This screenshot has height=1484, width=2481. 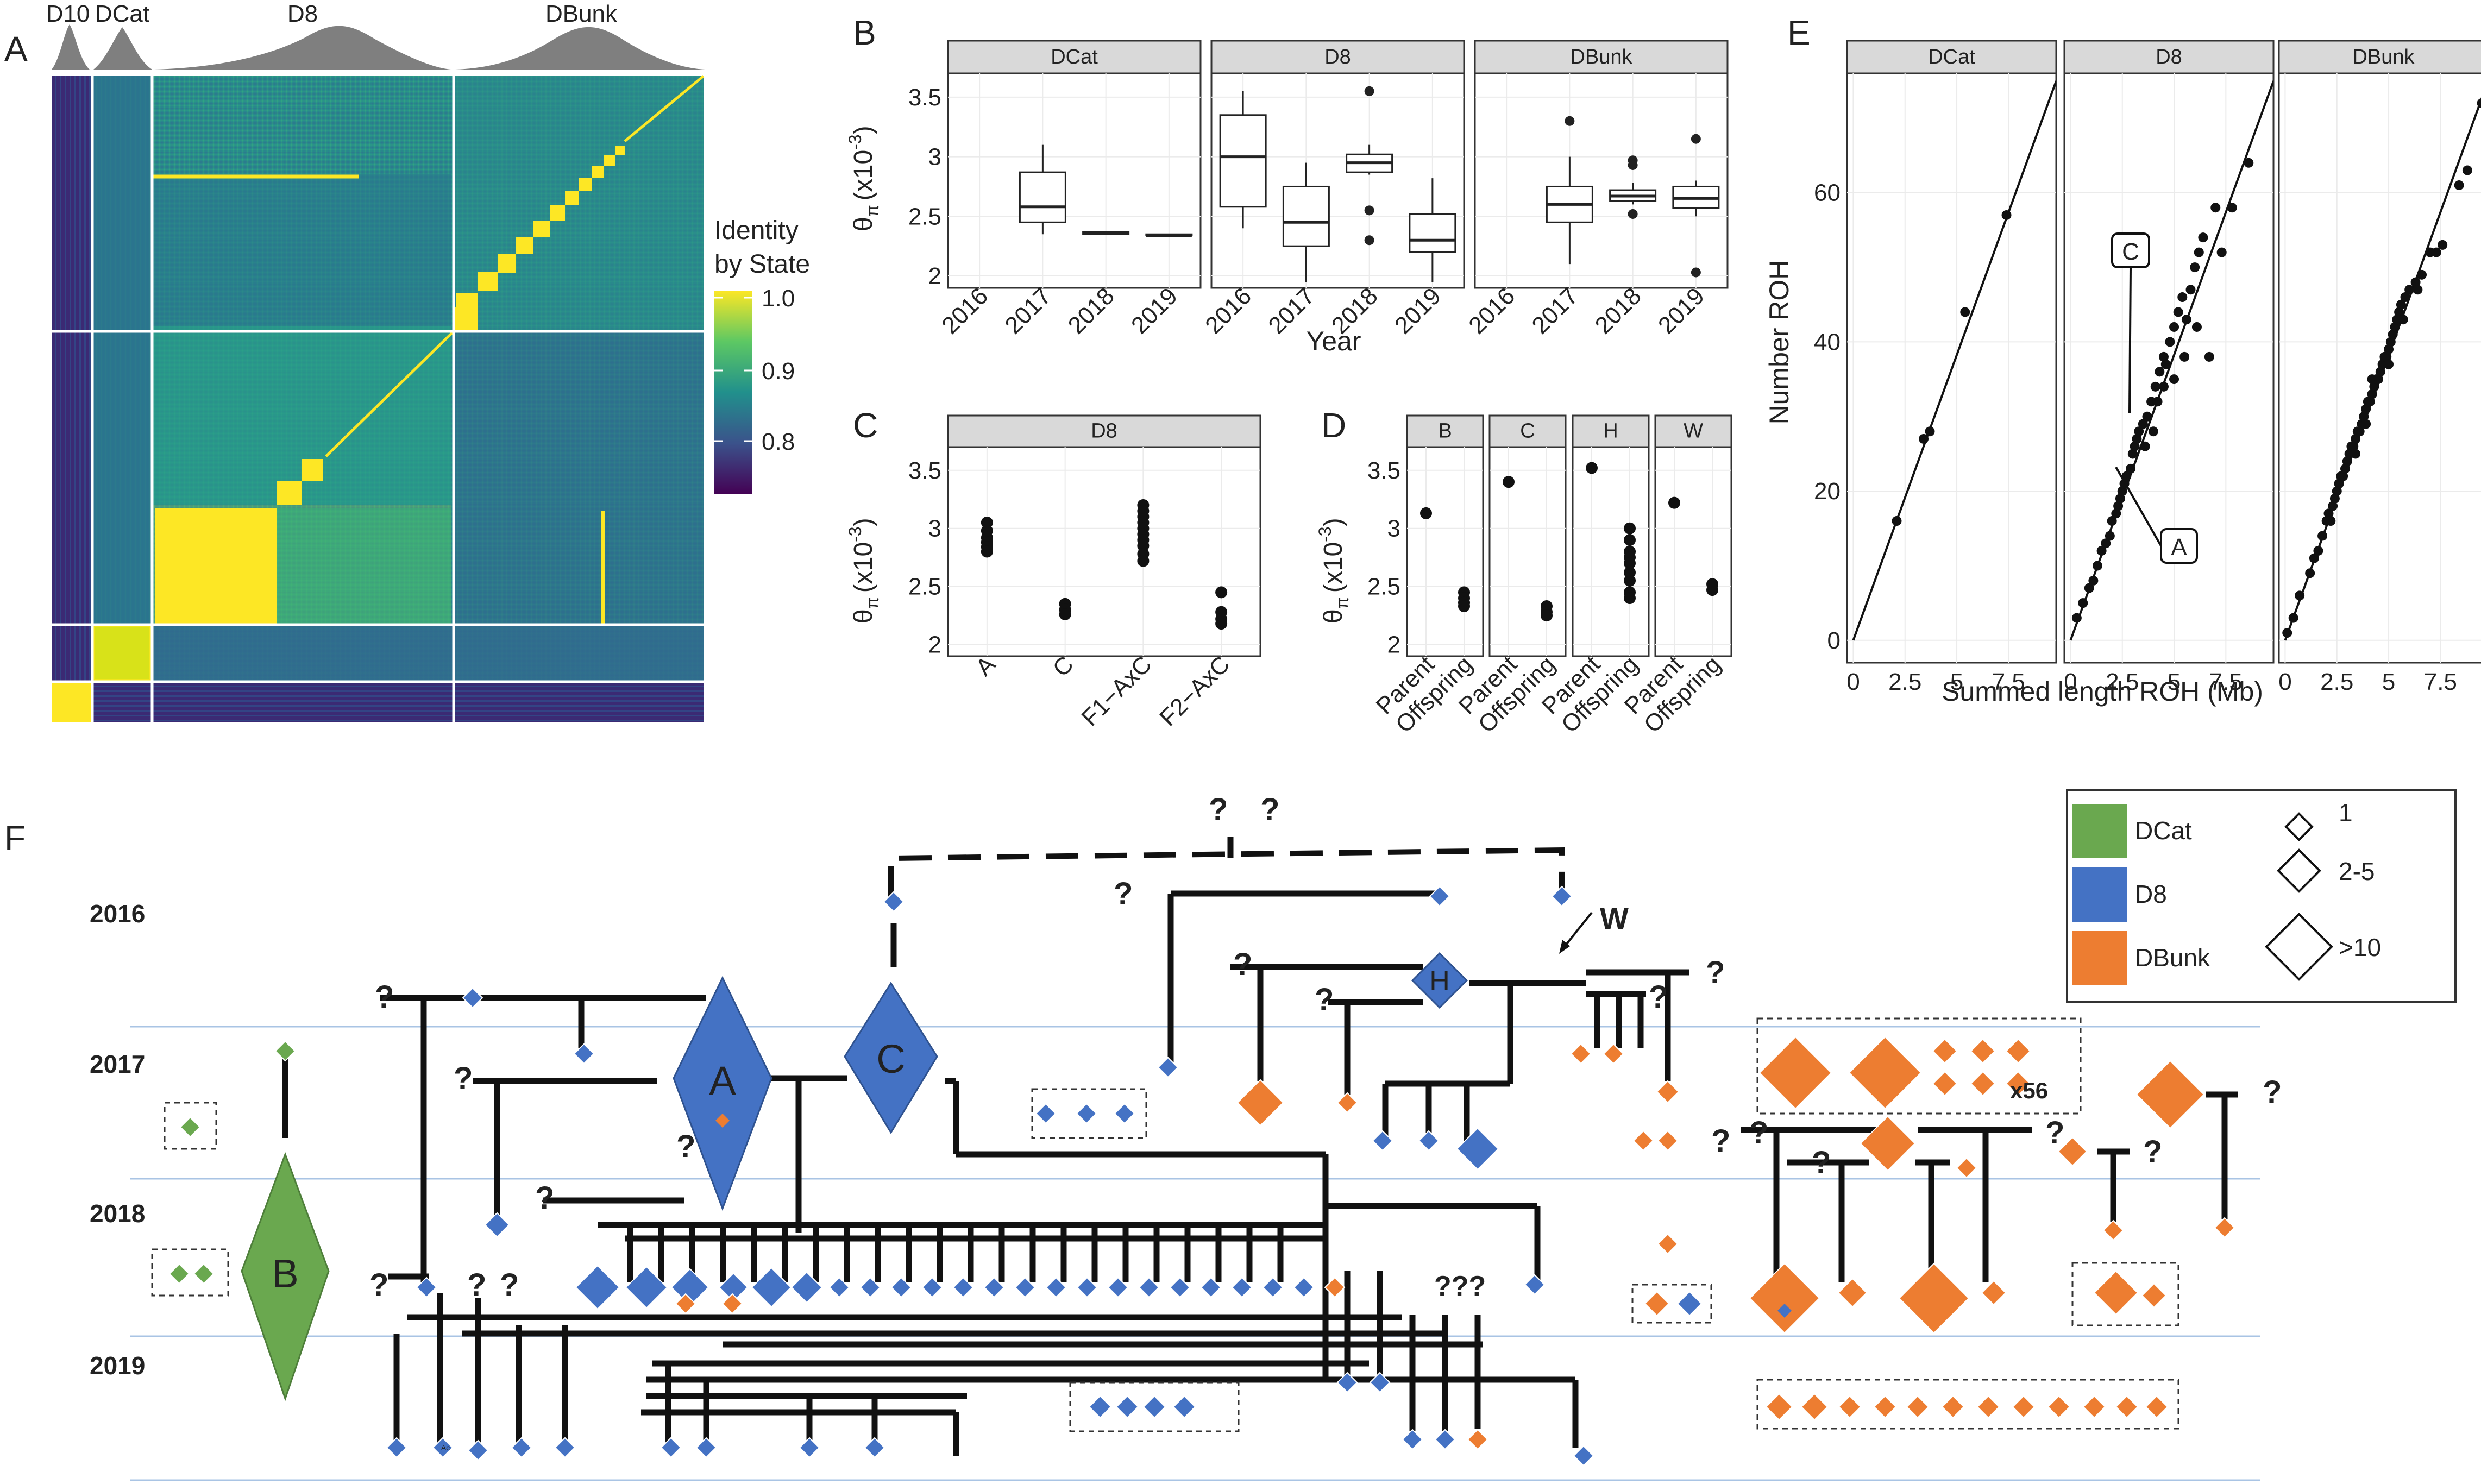 I want to click on legend-swatch-d8, so click(x=2100, y=894).